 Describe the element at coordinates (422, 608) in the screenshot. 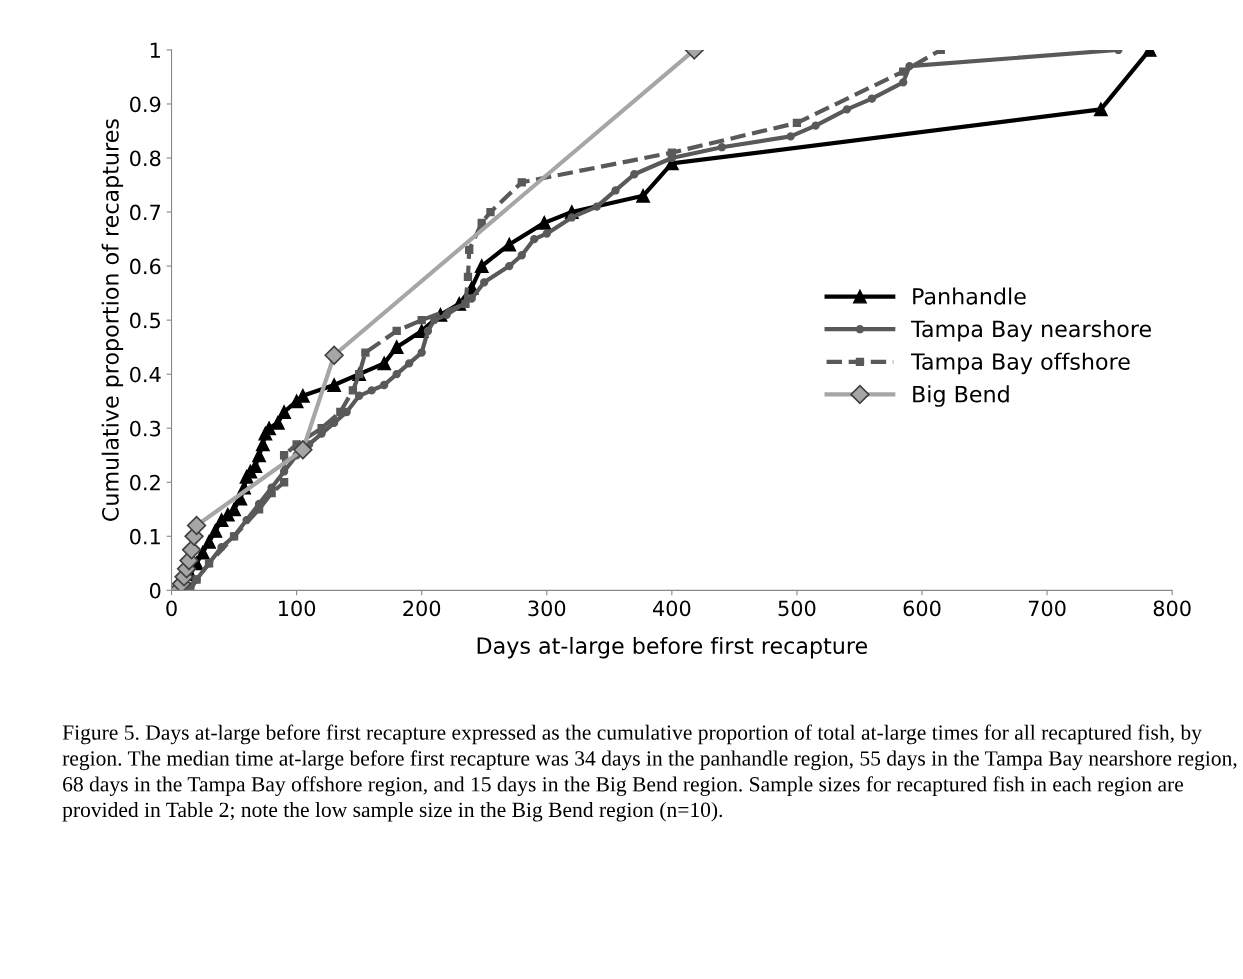

I see `x-tick-label: 200` at that location.